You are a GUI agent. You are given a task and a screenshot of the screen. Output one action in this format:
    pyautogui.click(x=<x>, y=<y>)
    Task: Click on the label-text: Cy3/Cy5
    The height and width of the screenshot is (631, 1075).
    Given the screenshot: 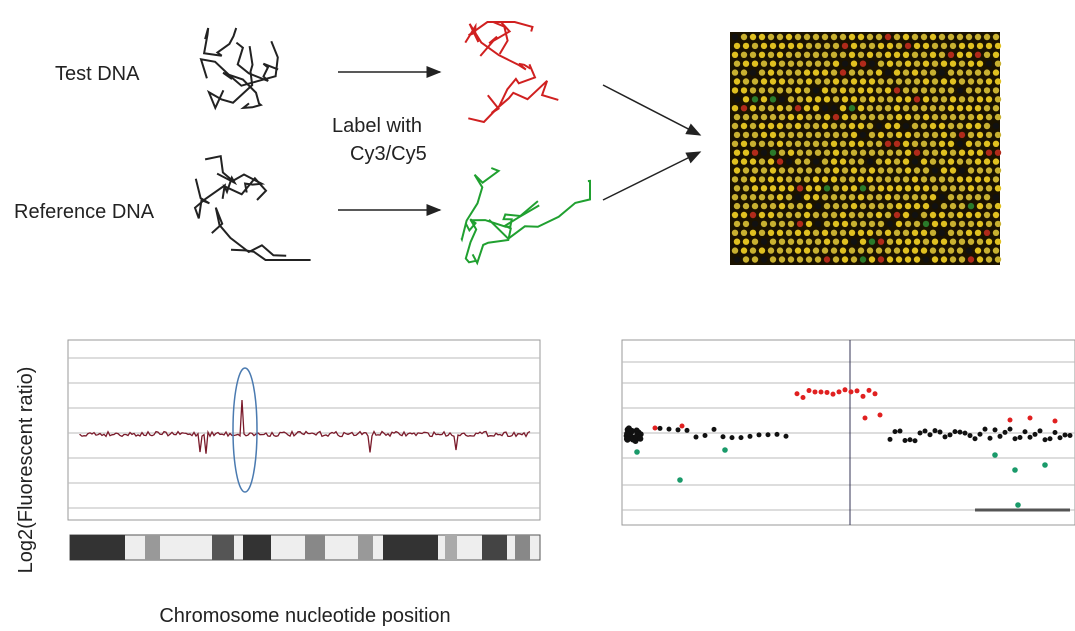 What is the action you would take?
    pyautogui.click(x=388, y=154)
    